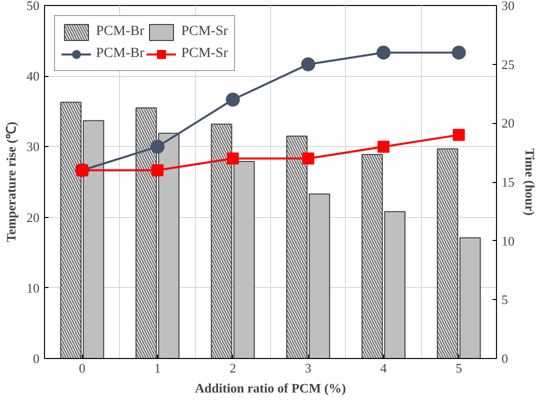  What do you see at coordinates (36, 358) in the screenshot?
I see `y-tick-label: 0` at bounding box center [36, 358].